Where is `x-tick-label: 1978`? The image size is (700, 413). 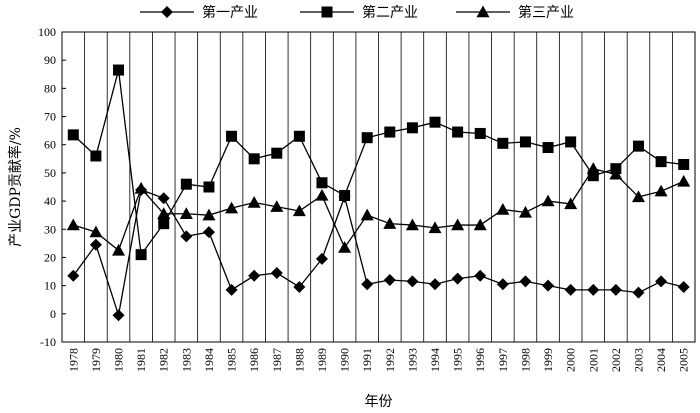 x-tick-label: 1978 is located at coordinates (73, 360).